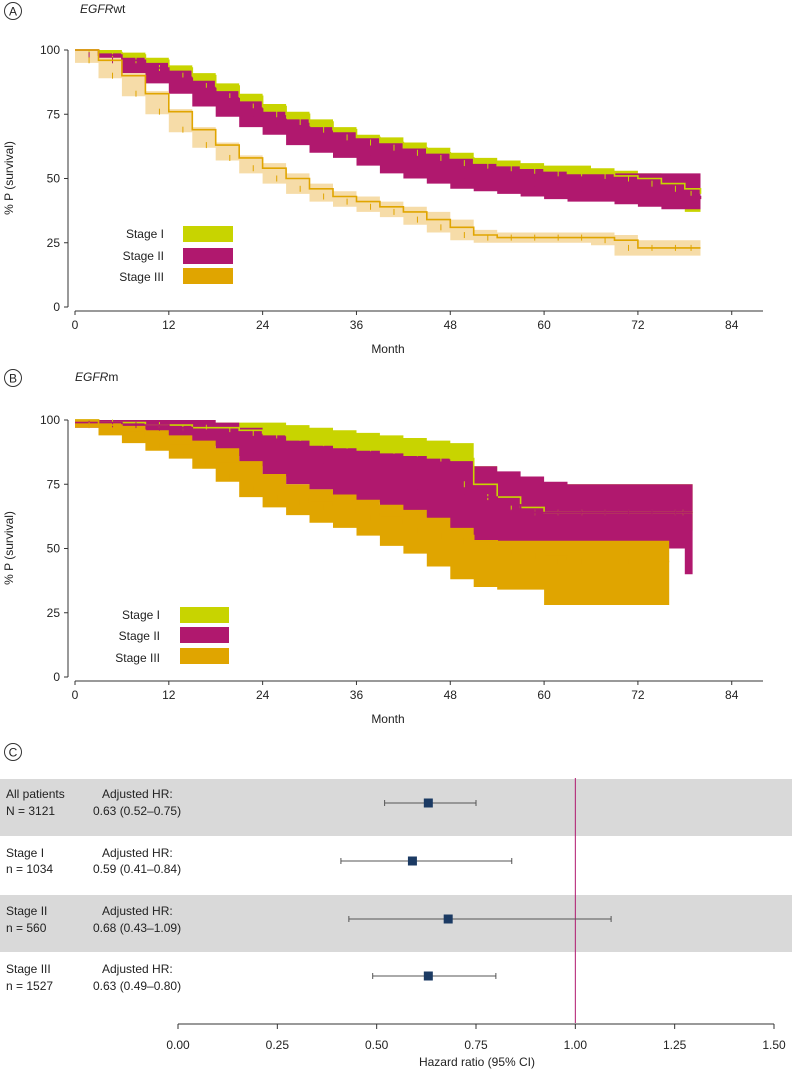  What do you see at coordinates (544, 325) in the screenshot?
I see `plotA-xtick-label: 60` at bounding box center [544, 325].